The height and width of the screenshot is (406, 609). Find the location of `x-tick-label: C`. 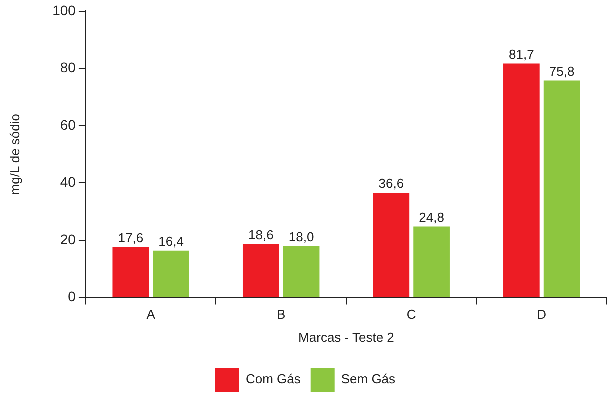

x-tick-label: C is located at coordinates (411, 314).